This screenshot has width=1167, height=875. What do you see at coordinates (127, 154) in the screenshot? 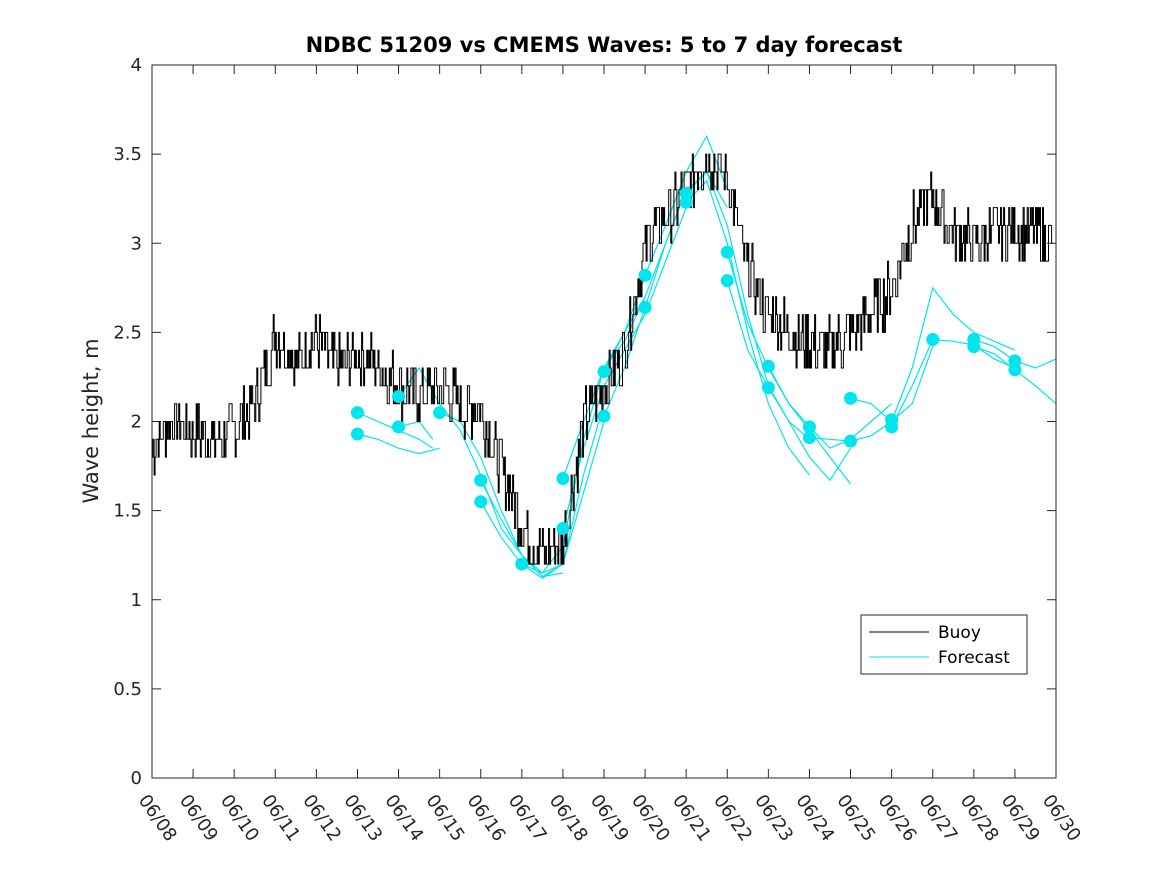
I see `y-tick-label: 3.5` at bounding box center [127, 154].